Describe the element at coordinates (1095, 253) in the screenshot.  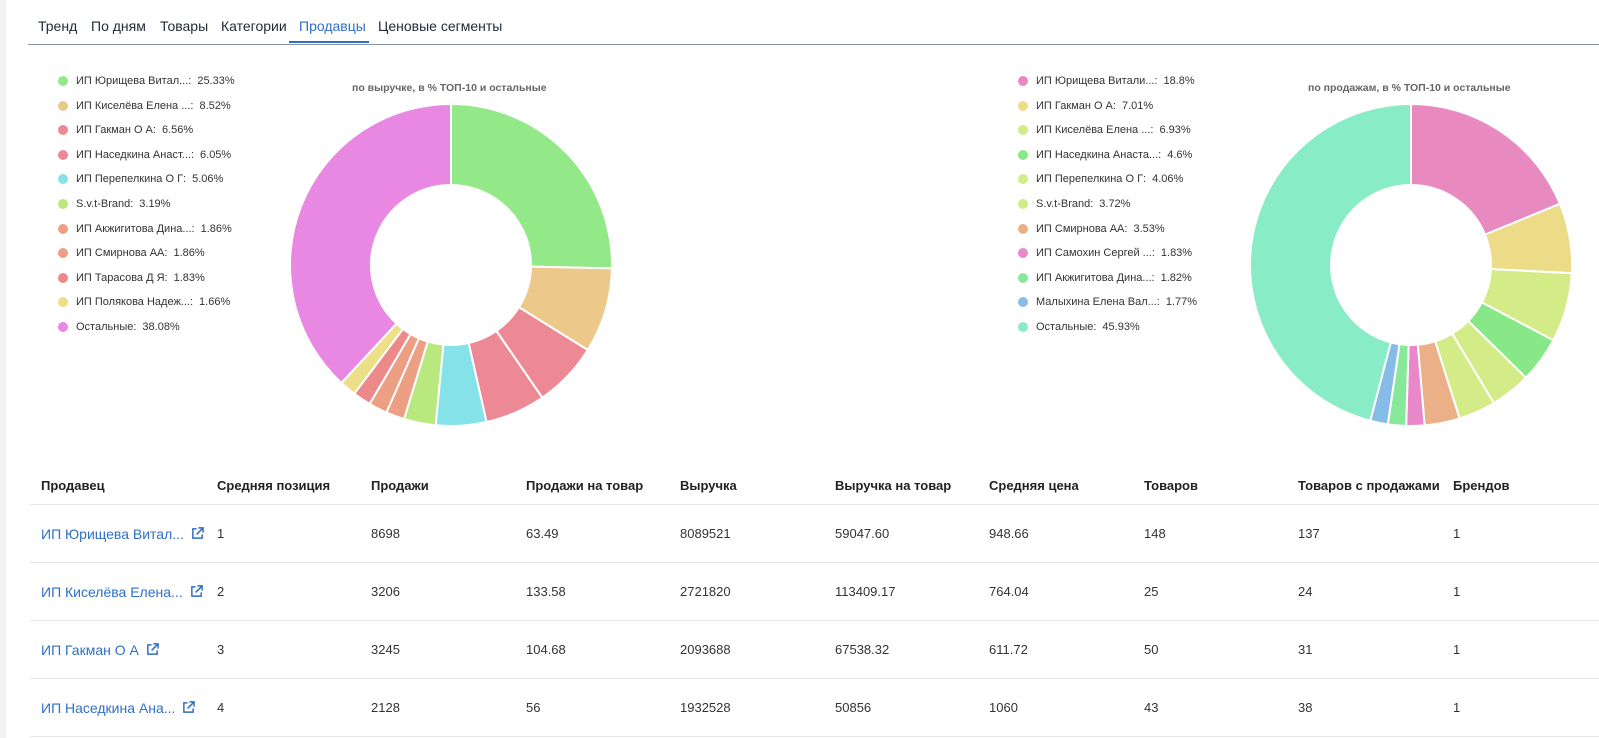
I see `legend-label: ИП Самохин Сергей ...:` at that location.